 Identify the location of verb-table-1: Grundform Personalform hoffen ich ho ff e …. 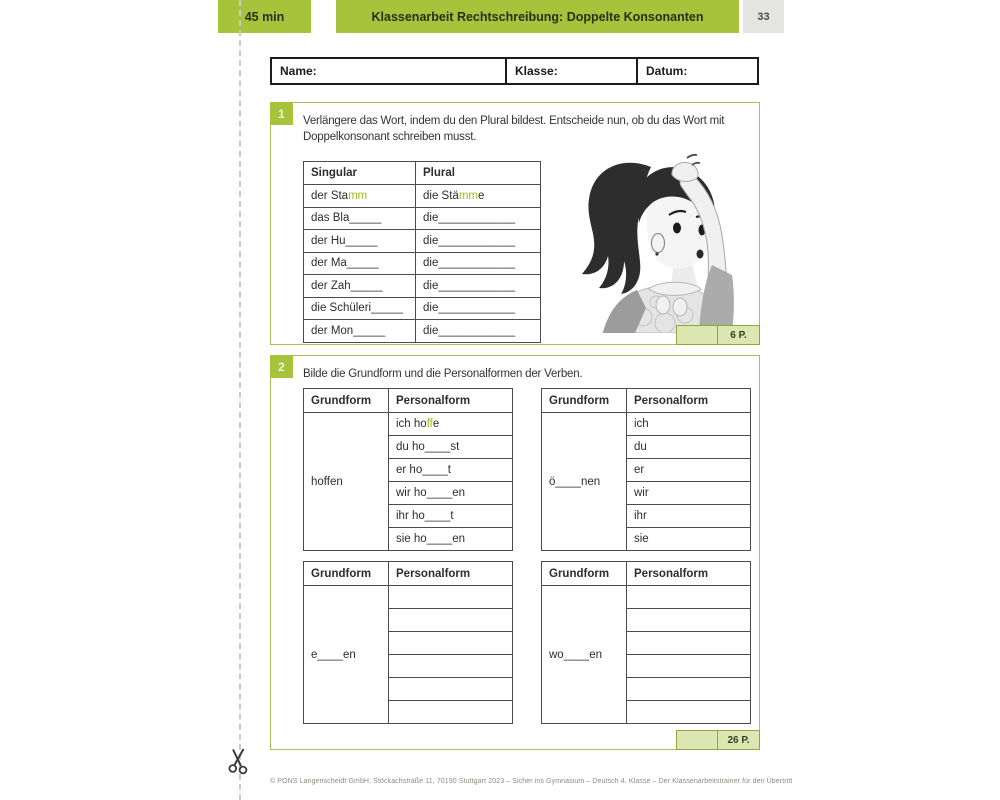
(408, 469).